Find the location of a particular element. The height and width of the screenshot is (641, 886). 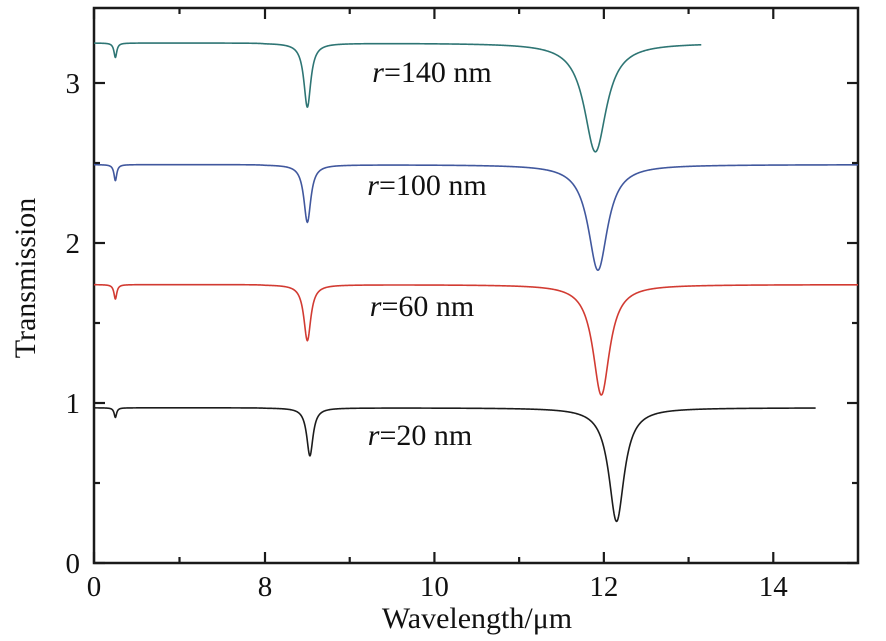

x-axis-title: Wavelength/μm is located at coordinates (477, 618).